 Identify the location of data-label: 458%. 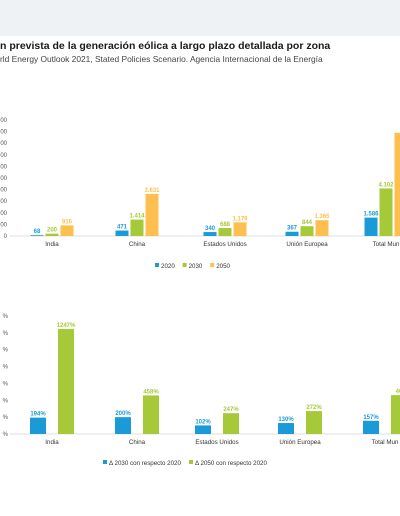
(151, 392).